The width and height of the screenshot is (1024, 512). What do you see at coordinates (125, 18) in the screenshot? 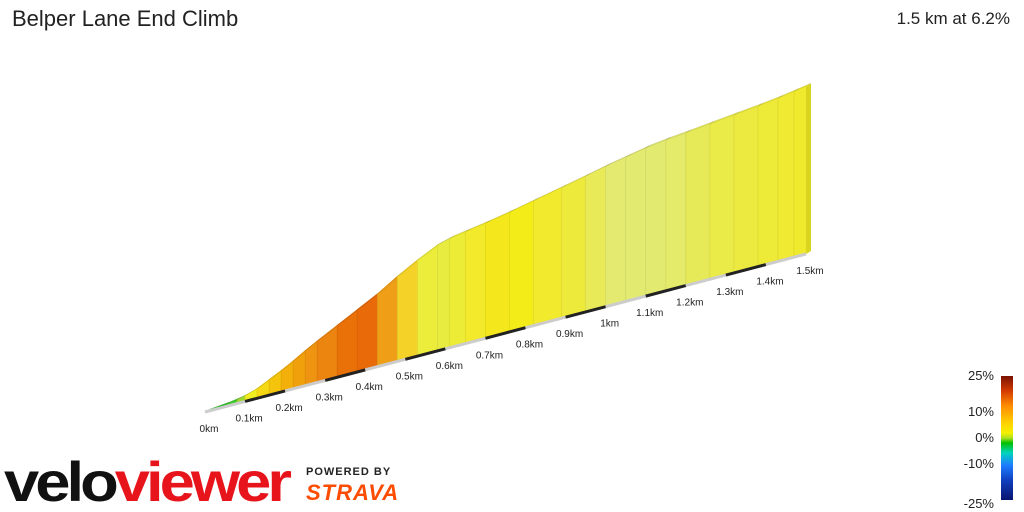
I see `page-title: Belper Lane End Climb` at bounding box center [125, 18].